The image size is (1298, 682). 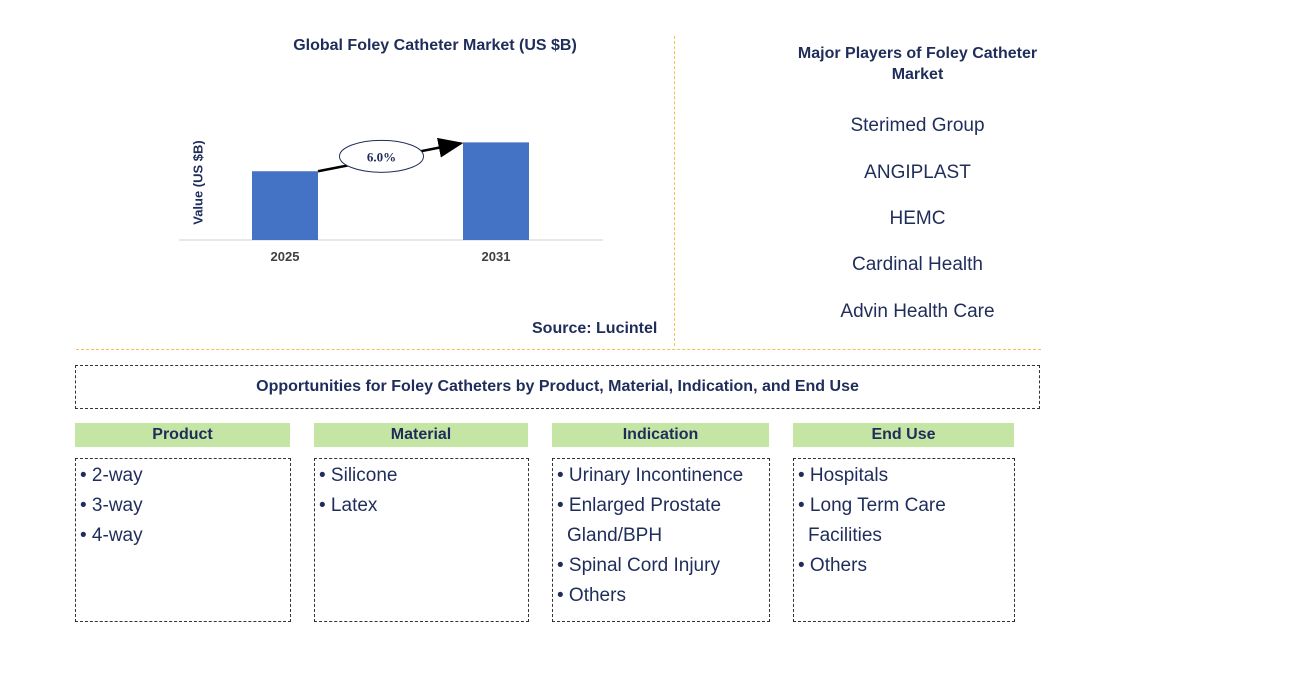 I want to click on player-item: ANGIPLAST, so click(x=917, y=172).